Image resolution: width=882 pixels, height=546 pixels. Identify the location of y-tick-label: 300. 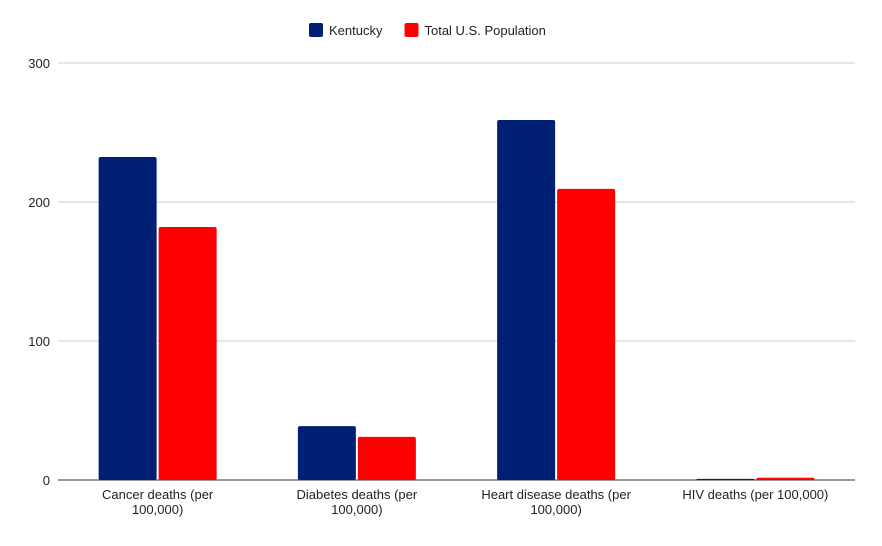
(39, 63).